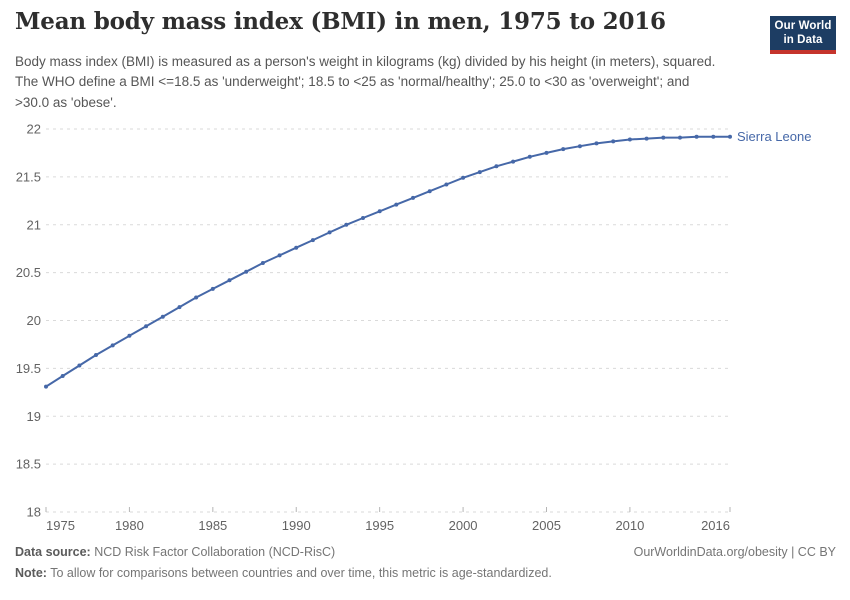 This screenshot has width=850, height=600. What do you see at coordinates (379, 525) in the screenshot?
I see `x-tick-label: 1995` at bounding box center [379, 525].